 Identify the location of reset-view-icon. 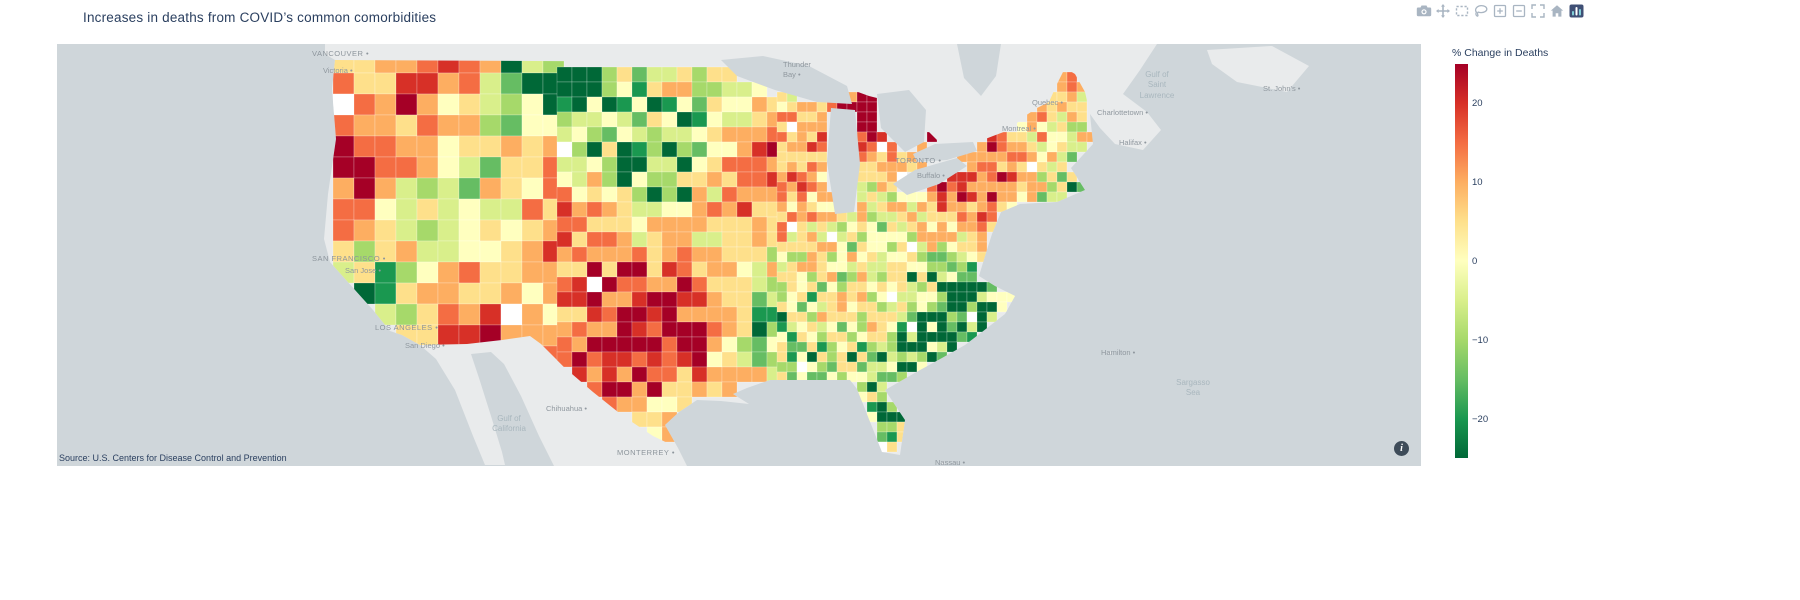
(1557, 11).